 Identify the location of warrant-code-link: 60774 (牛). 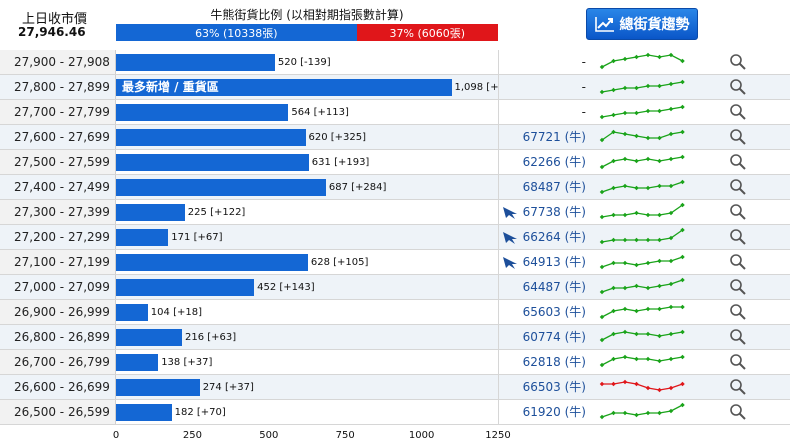
(554, 337).